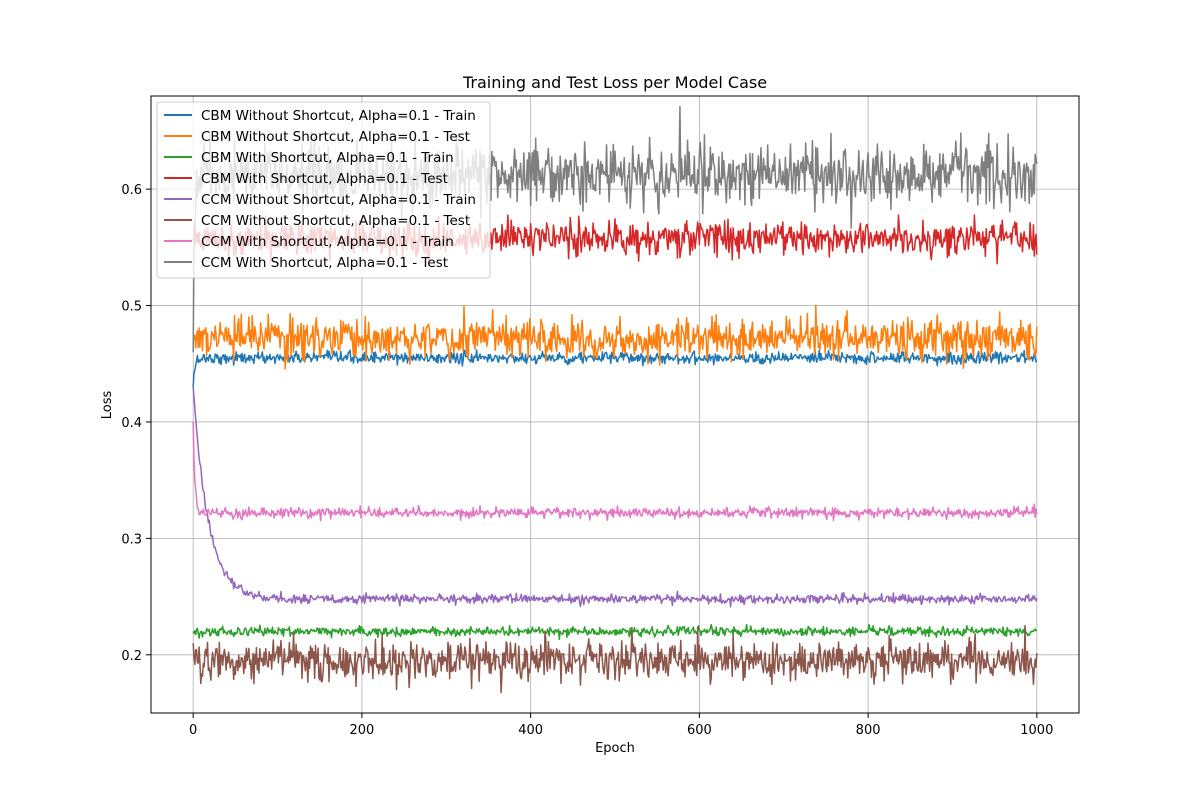 This screenshot has width=1200, height=800. What do you see at coordinates (324, 263) in the screenshot?
I see `legend-label: CCM With Shortcut, Alpha=0.1 - Test` at bounding box center [324, 263].